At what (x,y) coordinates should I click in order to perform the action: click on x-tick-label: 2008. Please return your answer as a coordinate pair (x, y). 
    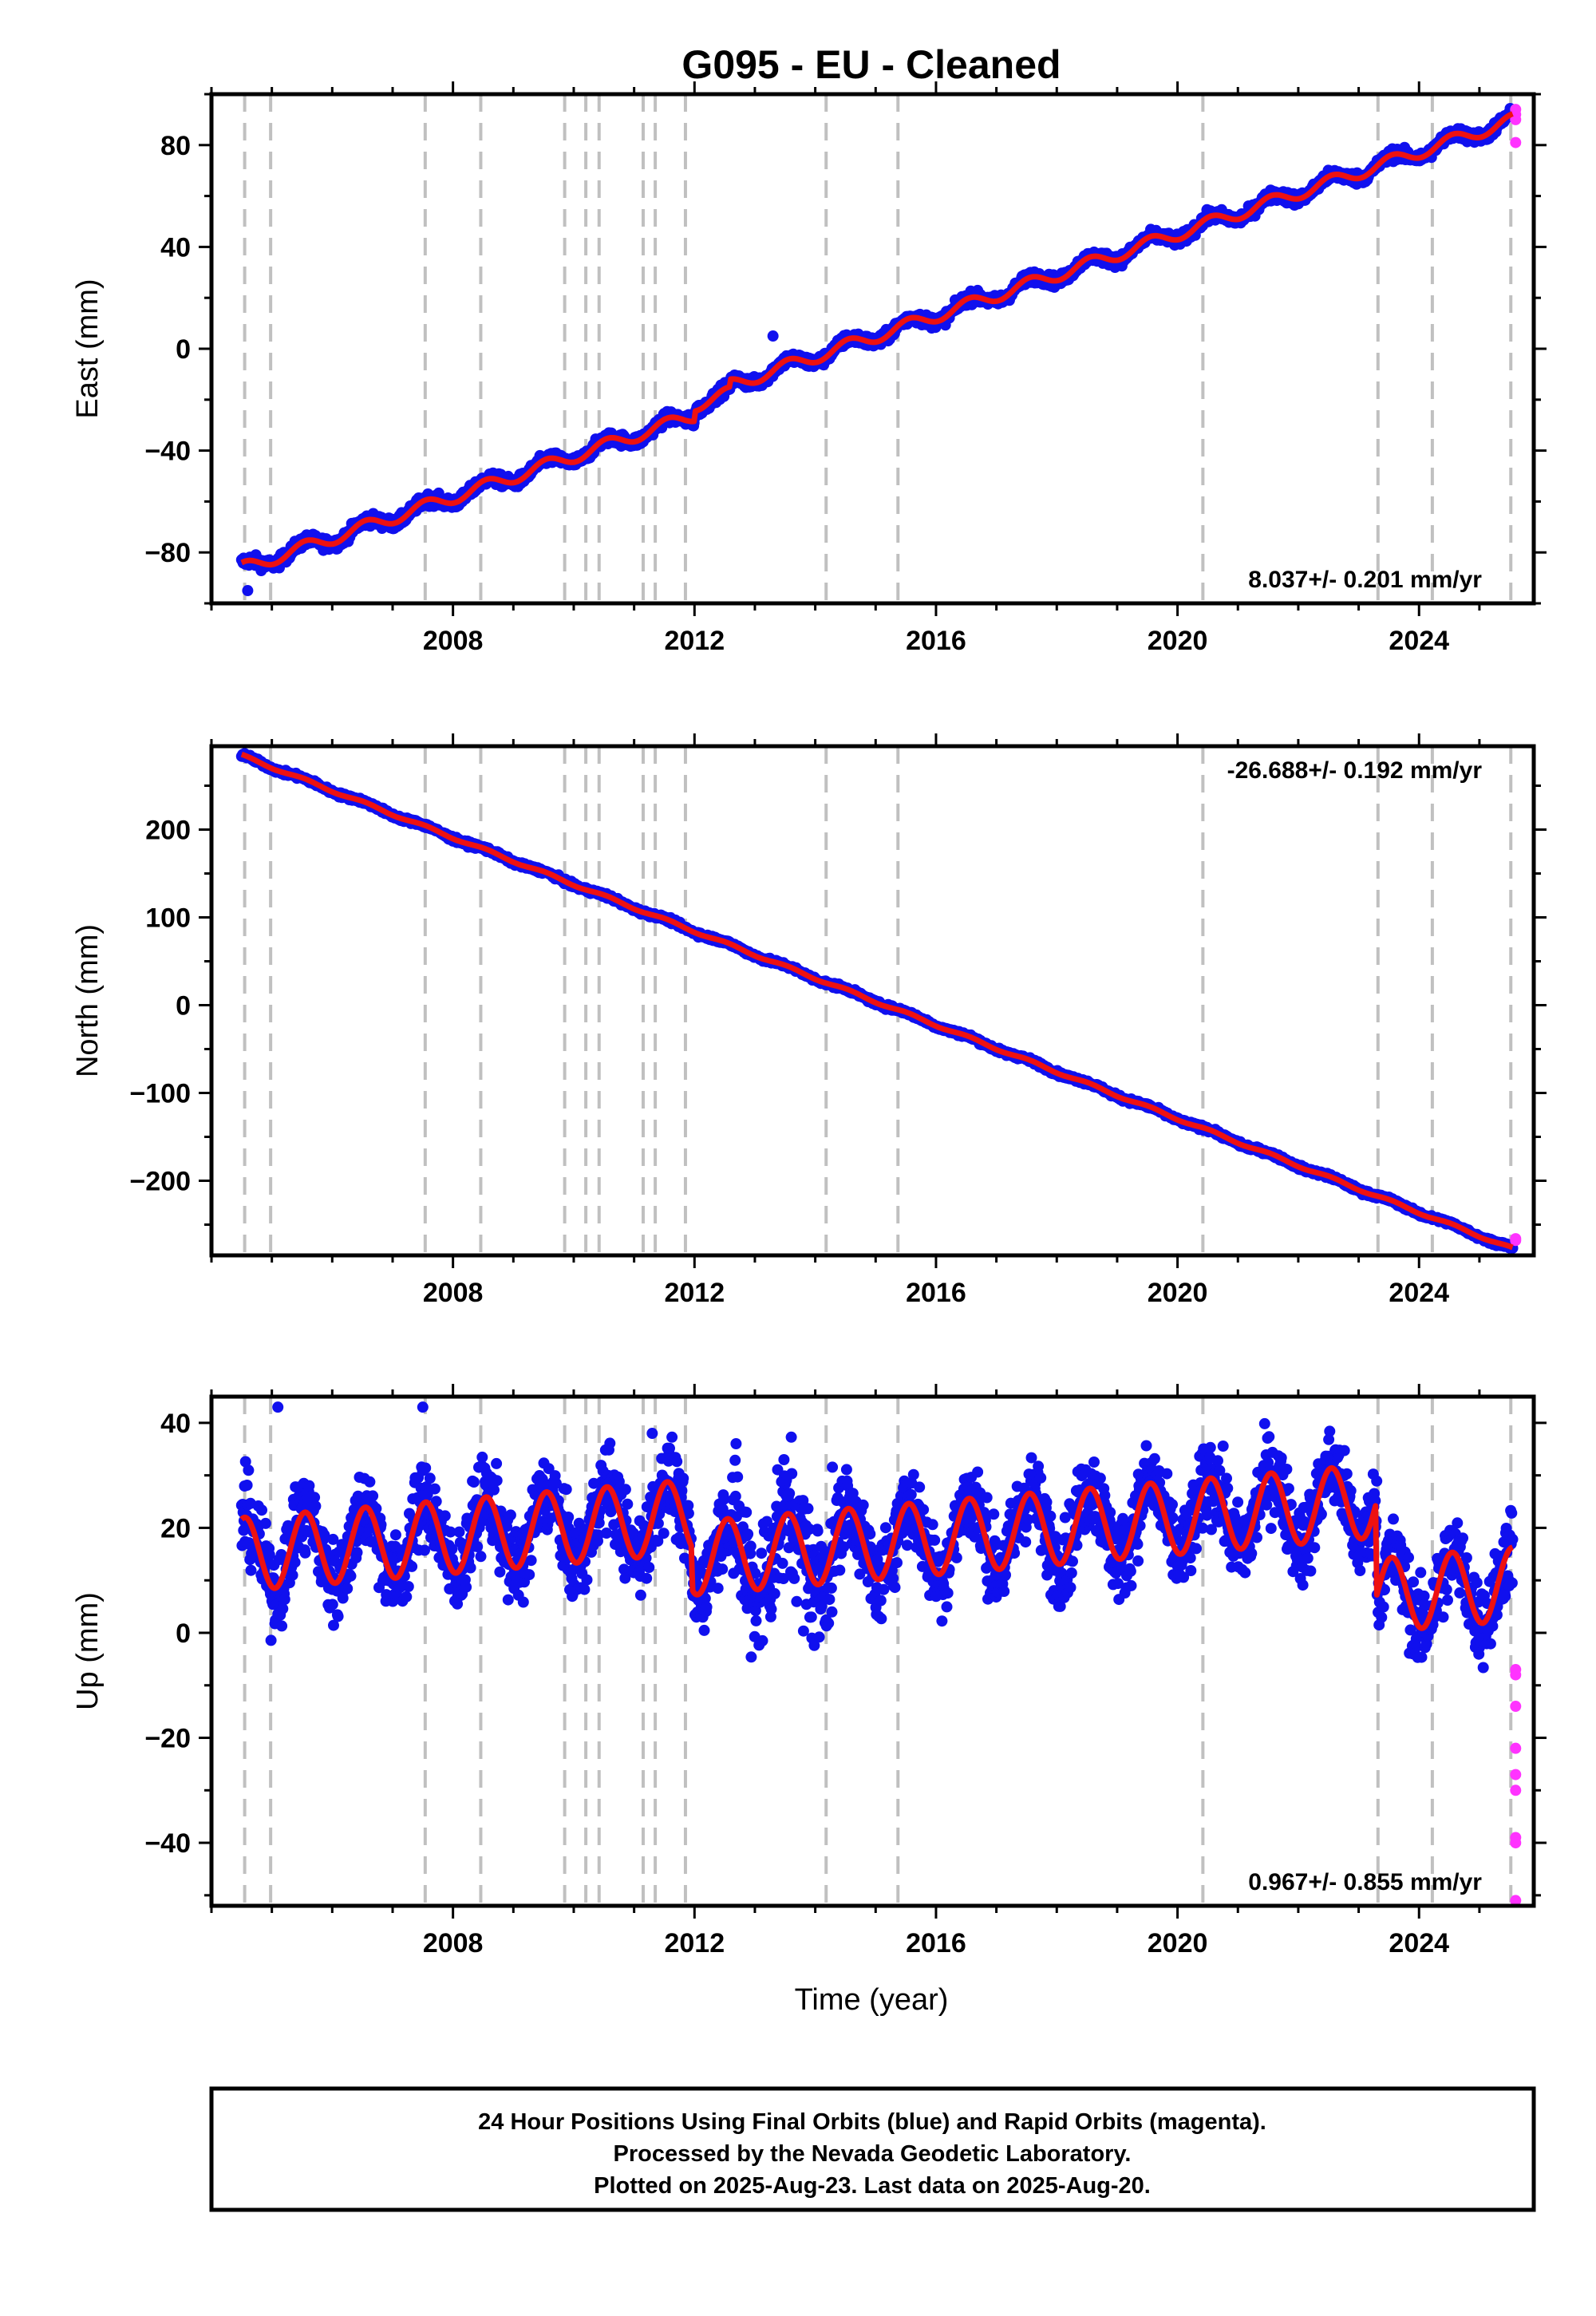
    Looking at the image, I should click on (454, 641).